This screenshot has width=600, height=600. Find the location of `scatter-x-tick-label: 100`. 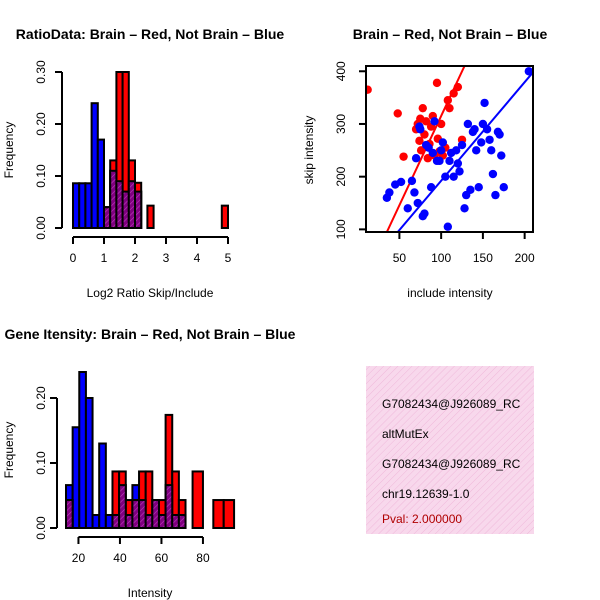

scatter-x-tick-label: 100 is located at coordinates (441, 258).